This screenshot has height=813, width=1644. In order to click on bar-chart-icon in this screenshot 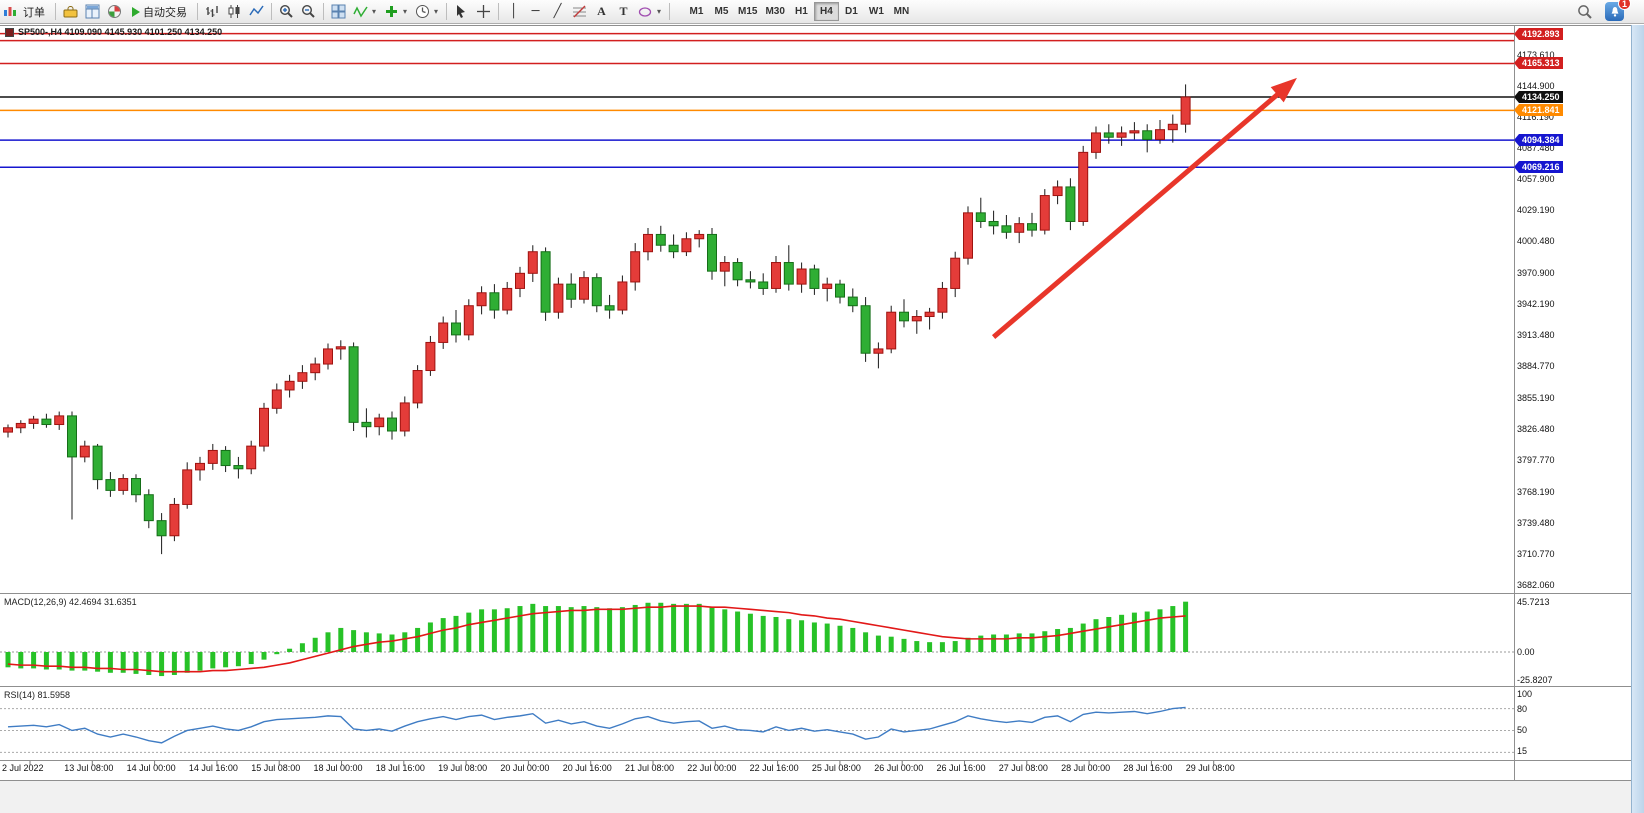, I will do `click(212, 12)`.